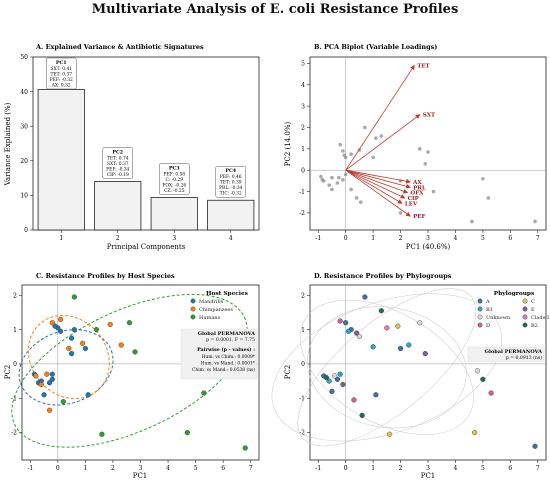 This screenshot has width=550, height=483. Describe the element at coordinates (303, 85) in the screenshot. I see `y-tick-label: 4` at that location.